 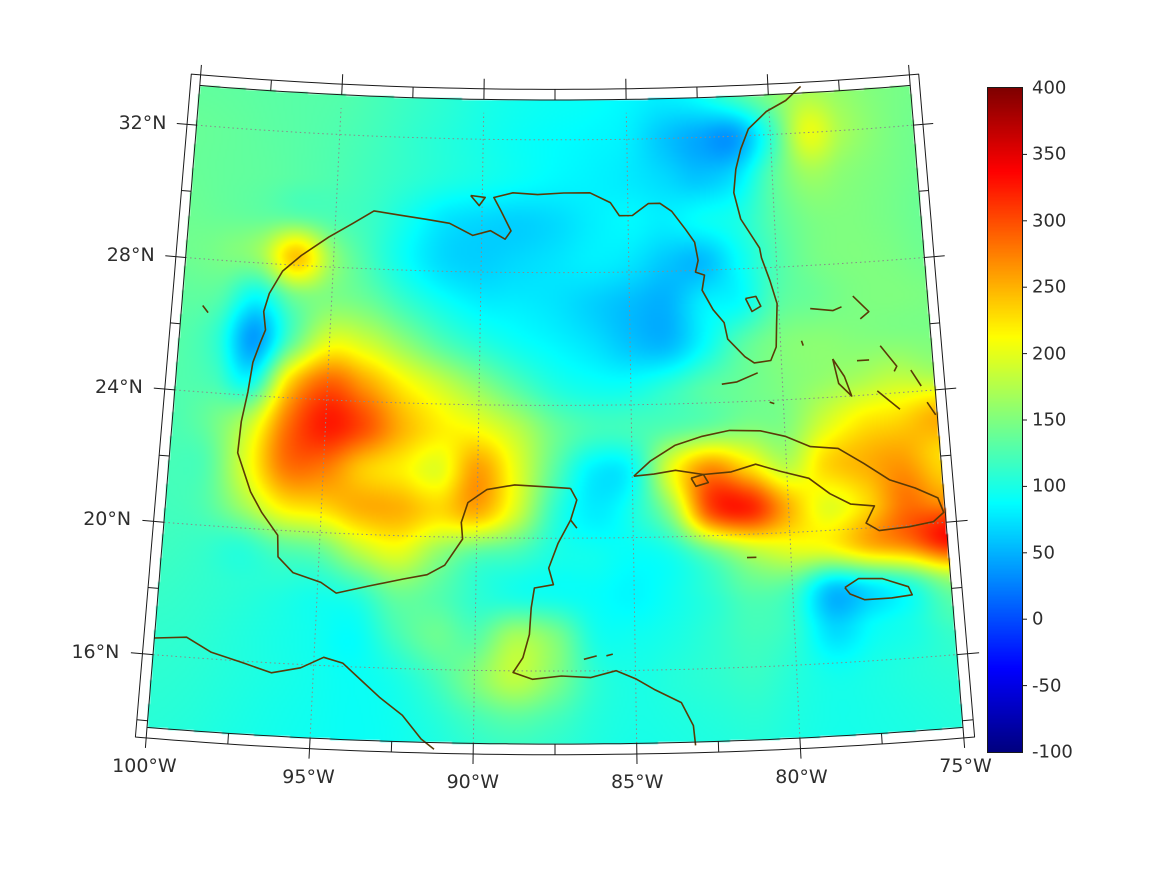 What do you see at coordinates (1049, 221) in the screenshot?
I see `colorbar-tick-label: 300` at bounding box center [1049, 221].